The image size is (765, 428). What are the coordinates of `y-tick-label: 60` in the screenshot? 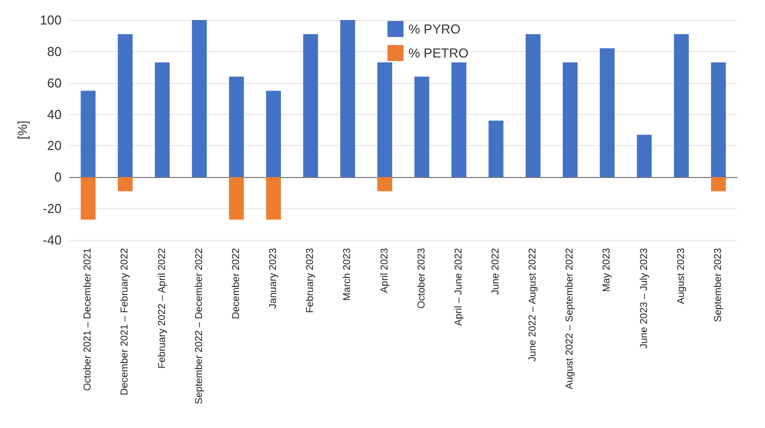 It's located at (54, 82).